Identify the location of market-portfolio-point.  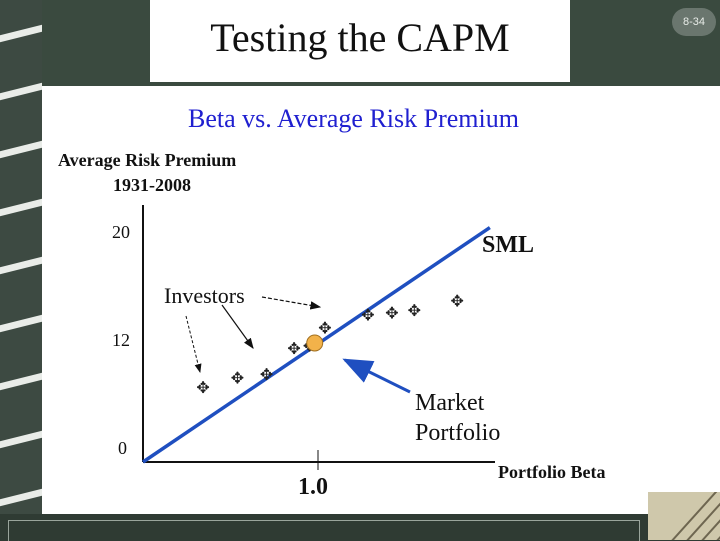
(315, 343).